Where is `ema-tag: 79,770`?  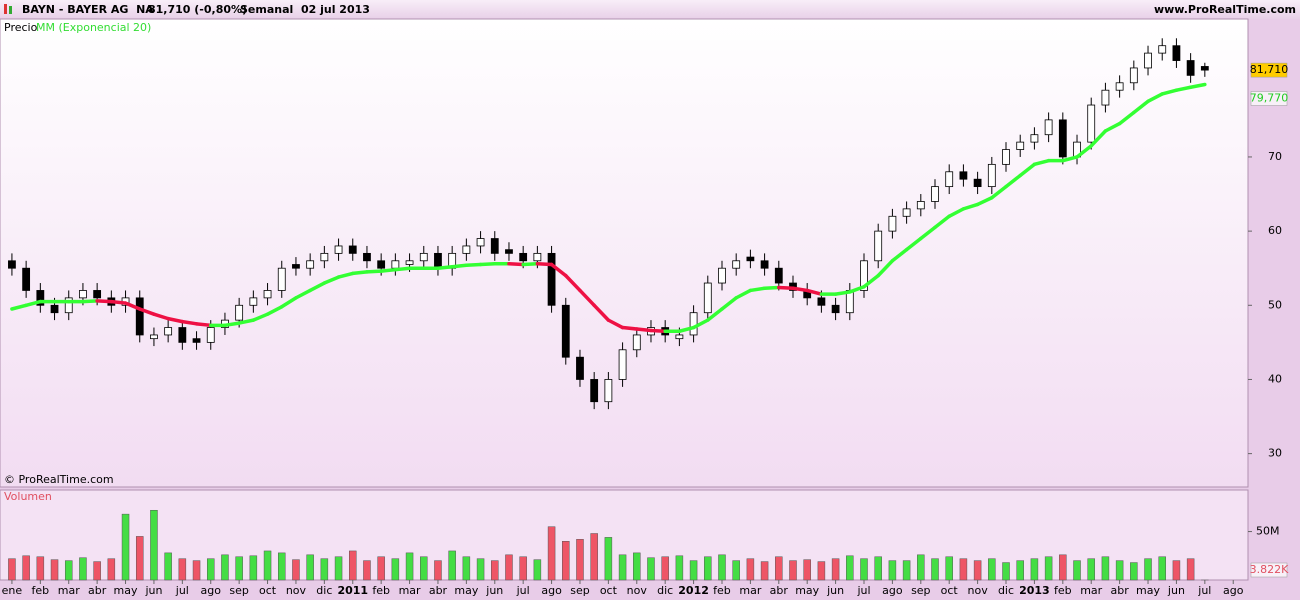
ema-tag: 79,770 is located at coordinates (1269, 97).